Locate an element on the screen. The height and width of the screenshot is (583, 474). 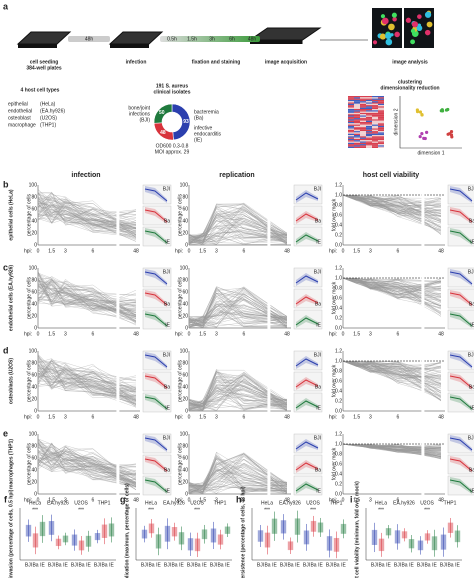
label: 60 is located at coordinates (34, 292).